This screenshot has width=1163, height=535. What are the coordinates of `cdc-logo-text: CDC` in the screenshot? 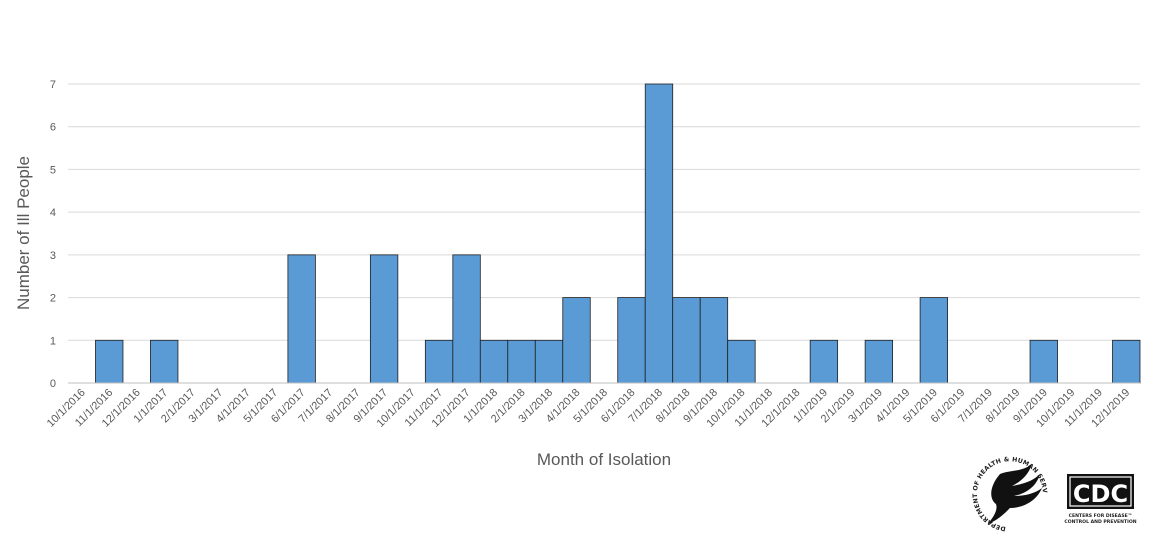 It's located at (1100, 494).